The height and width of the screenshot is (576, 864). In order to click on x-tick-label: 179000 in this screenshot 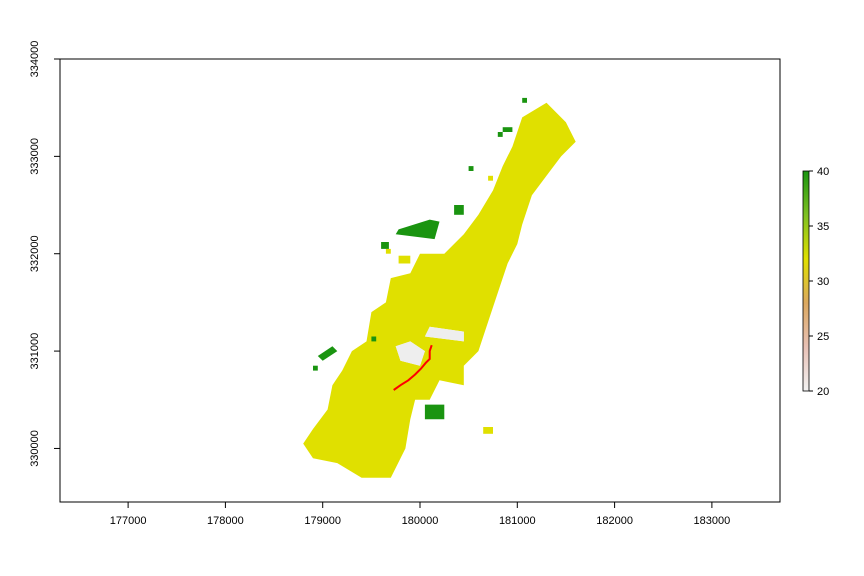, I will do `click(322, 521)`.